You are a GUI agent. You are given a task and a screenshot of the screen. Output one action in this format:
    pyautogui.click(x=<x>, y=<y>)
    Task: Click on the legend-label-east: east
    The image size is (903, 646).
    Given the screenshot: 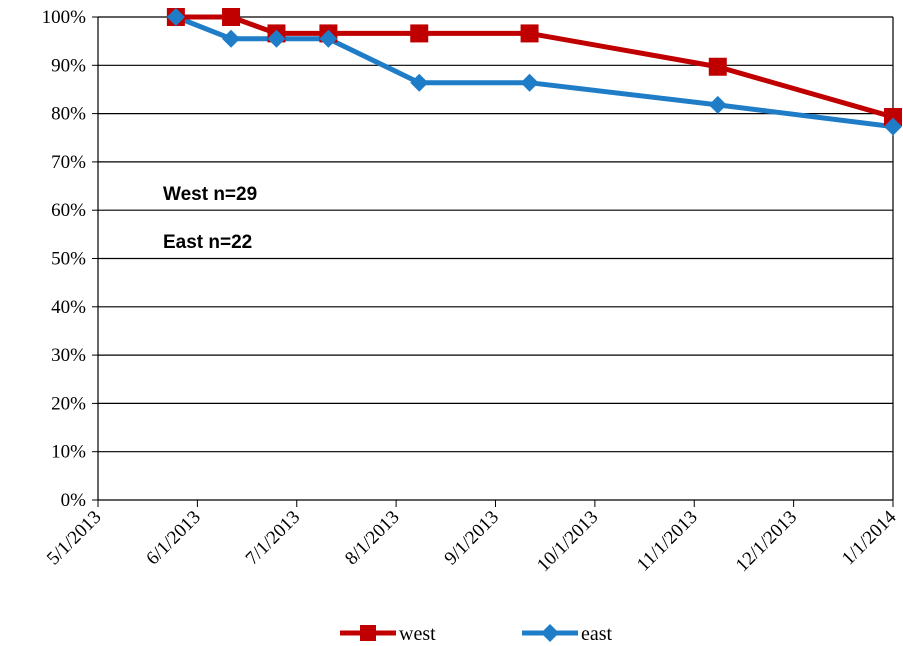 What is the action you would take?
    pyautogui.click(x=597, y=634)
    